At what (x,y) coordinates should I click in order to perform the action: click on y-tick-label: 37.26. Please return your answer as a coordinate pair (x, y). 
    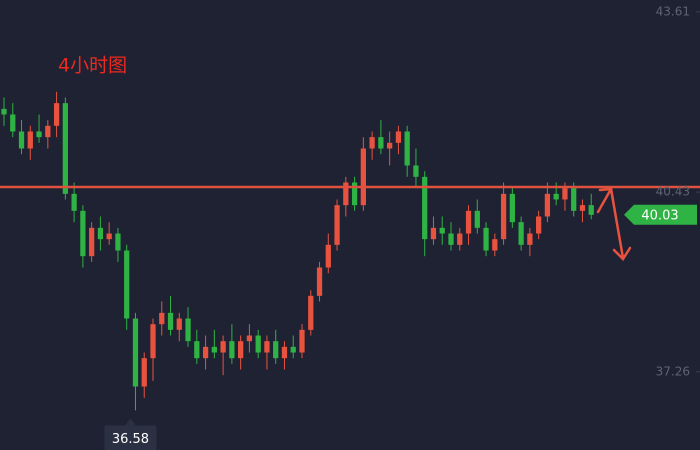
    Looking at the image, I should click on (673, 371).